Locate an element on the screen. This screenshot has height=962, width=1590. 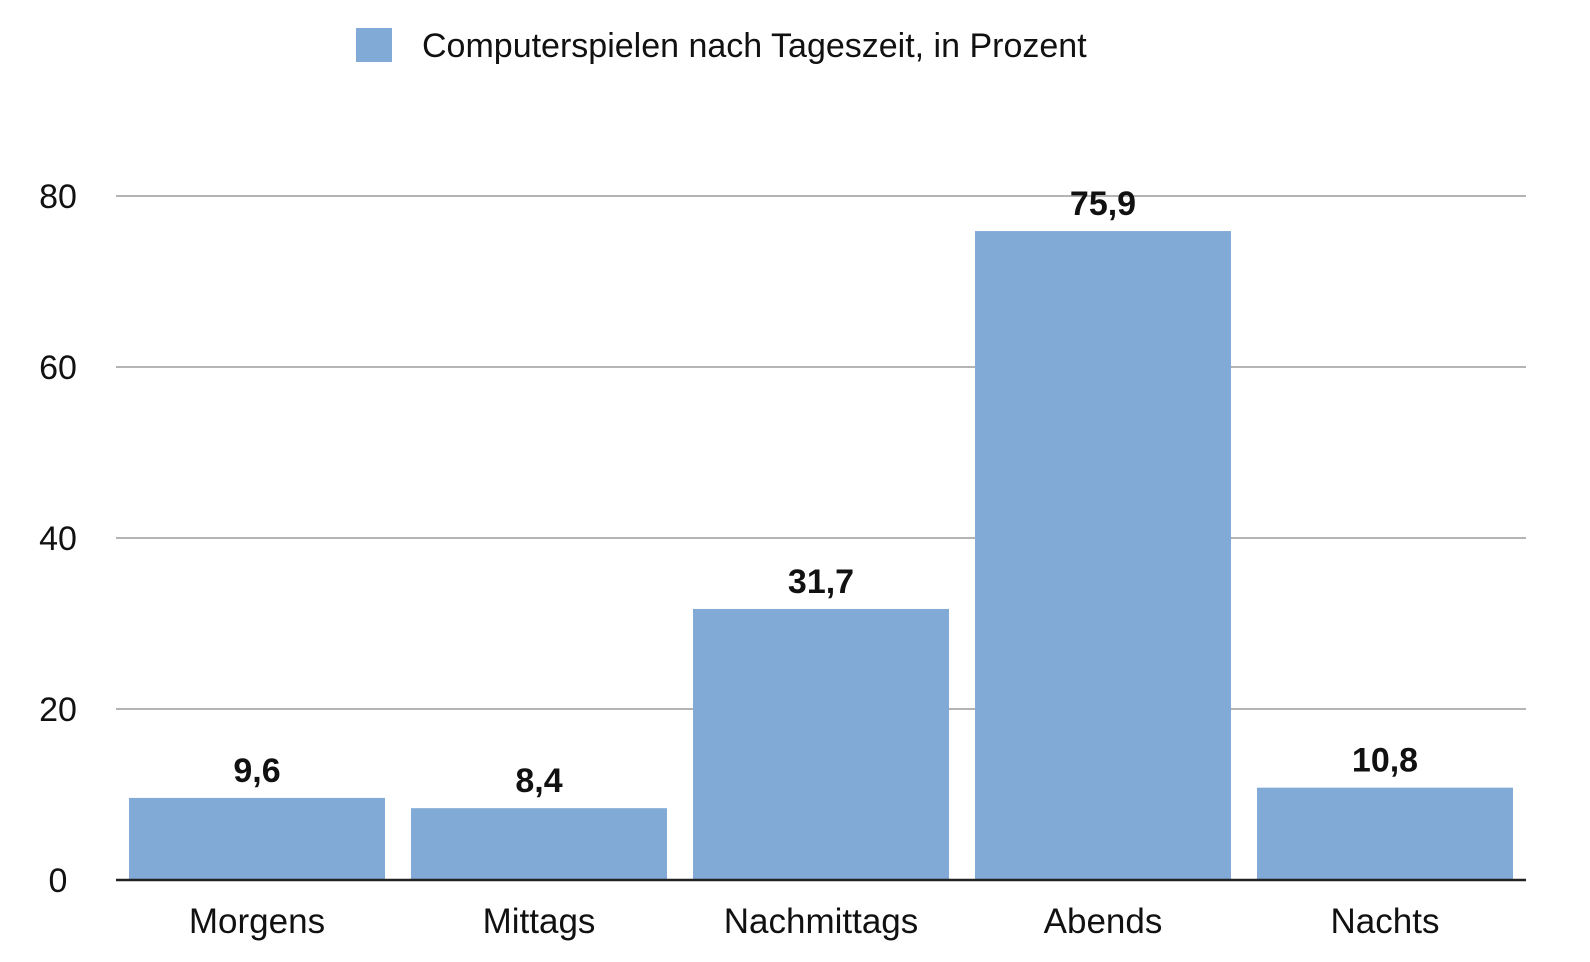
bar-morgens is located at coordinates (257, 838).